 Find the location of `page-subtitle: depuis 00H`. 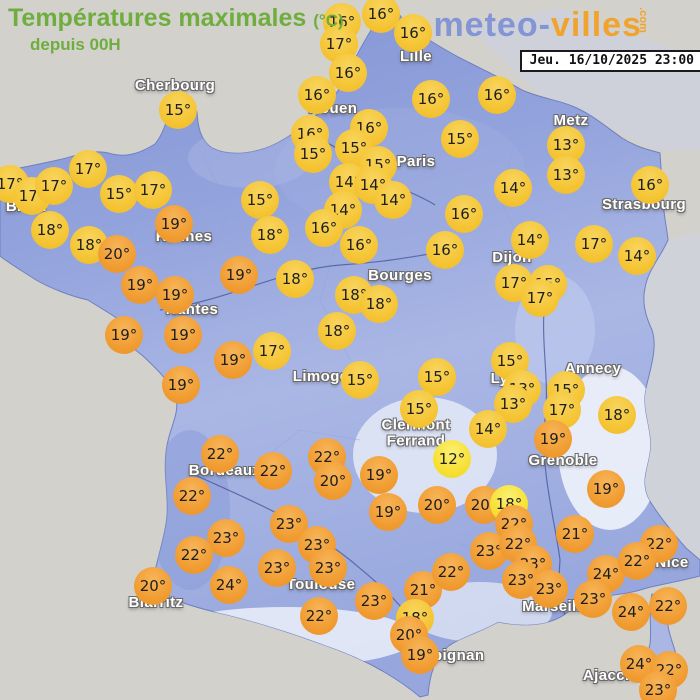

page-subtitle: depuis 00H is located at coordinates (75, 44).